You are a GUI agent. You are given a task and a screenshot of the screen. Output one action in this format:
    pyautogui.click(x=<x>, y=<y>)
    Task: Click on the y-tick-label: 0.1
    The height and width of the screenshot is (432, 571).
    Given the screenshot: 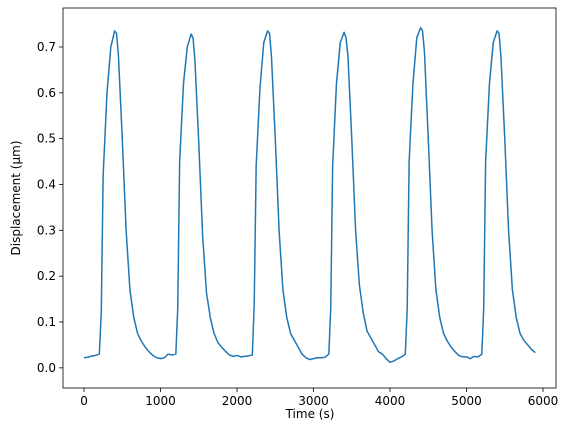 What is the action you would take?
    pyautogui.click(x=46, y=322)
    